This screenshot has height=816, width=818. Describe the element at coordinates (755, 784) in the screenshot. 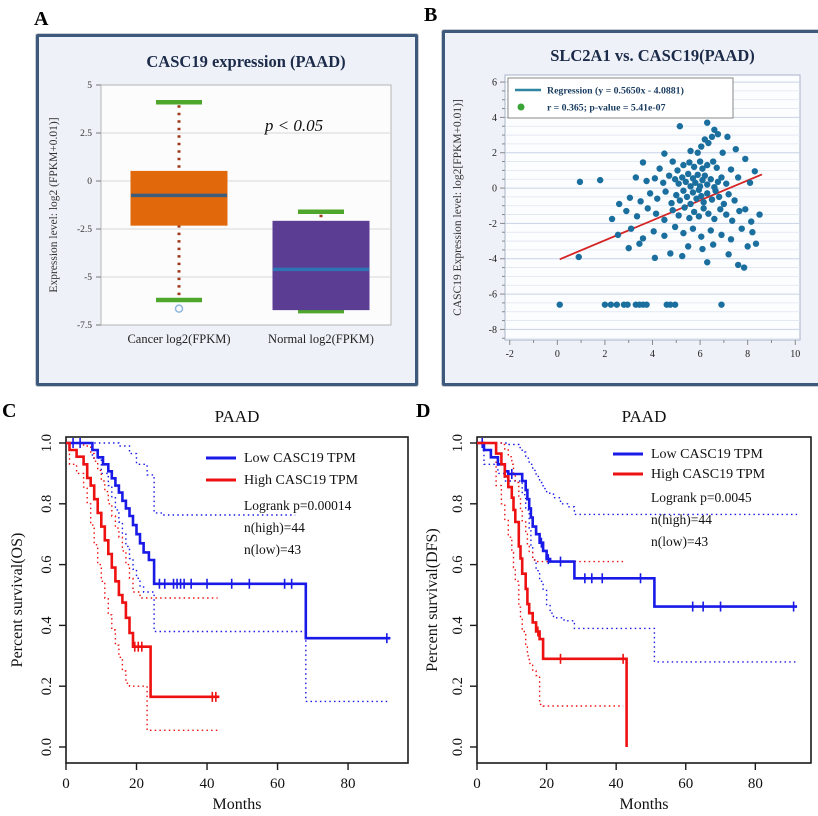

I see `x-tick-label: 80` at that location.